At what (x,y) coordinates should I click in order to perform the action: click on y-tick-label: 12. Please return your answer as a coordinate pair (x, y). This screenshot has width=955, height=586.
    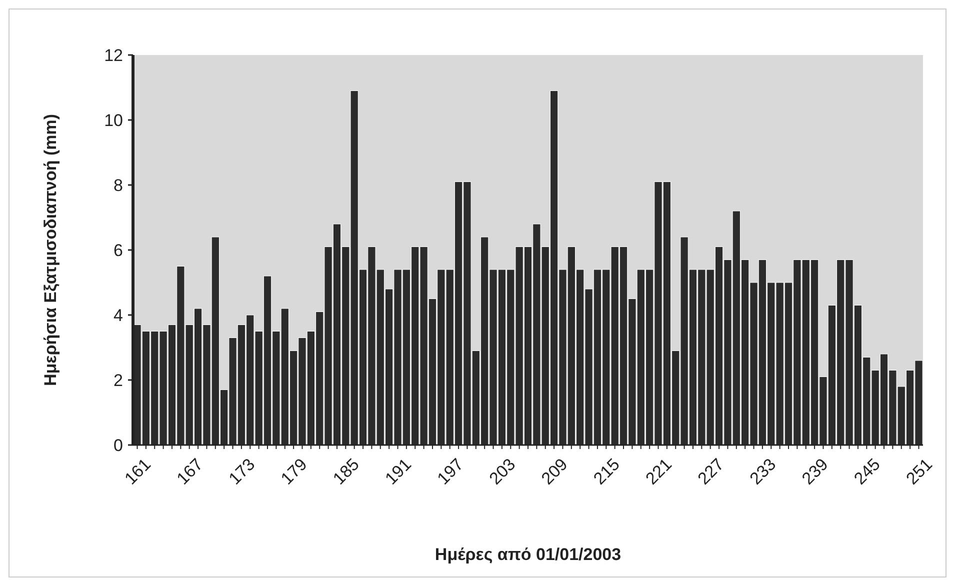
    Looking at the image, I should click on (113, 55).